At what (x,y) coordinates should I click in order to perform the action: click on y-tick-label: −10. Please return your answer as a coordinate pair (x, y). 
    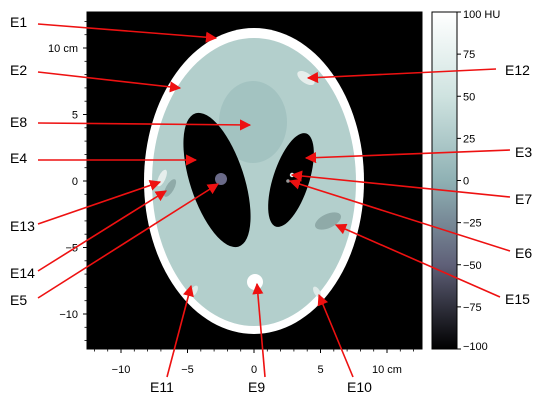
    Looking at the image, I should click on (68, 315).